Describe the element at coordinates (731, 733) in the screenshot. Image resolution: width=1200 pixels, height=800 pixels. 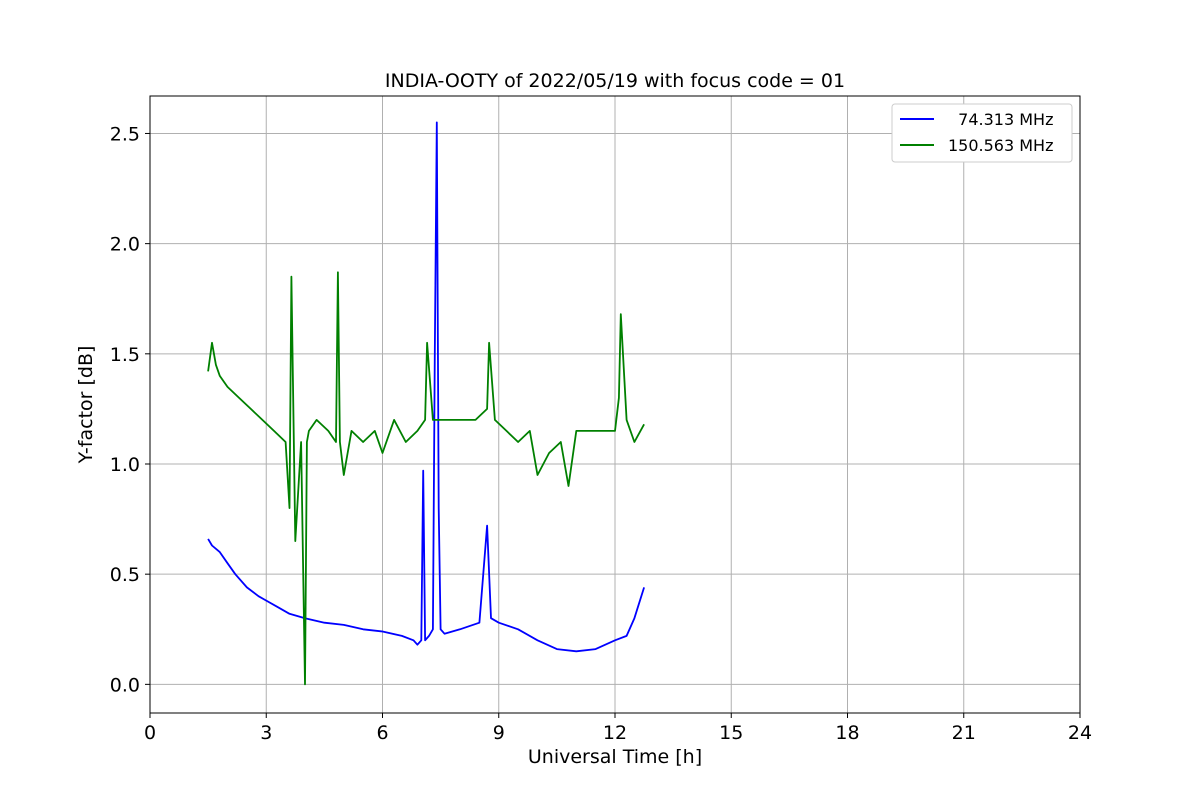
I see `x-tick-label: 15` at that location.